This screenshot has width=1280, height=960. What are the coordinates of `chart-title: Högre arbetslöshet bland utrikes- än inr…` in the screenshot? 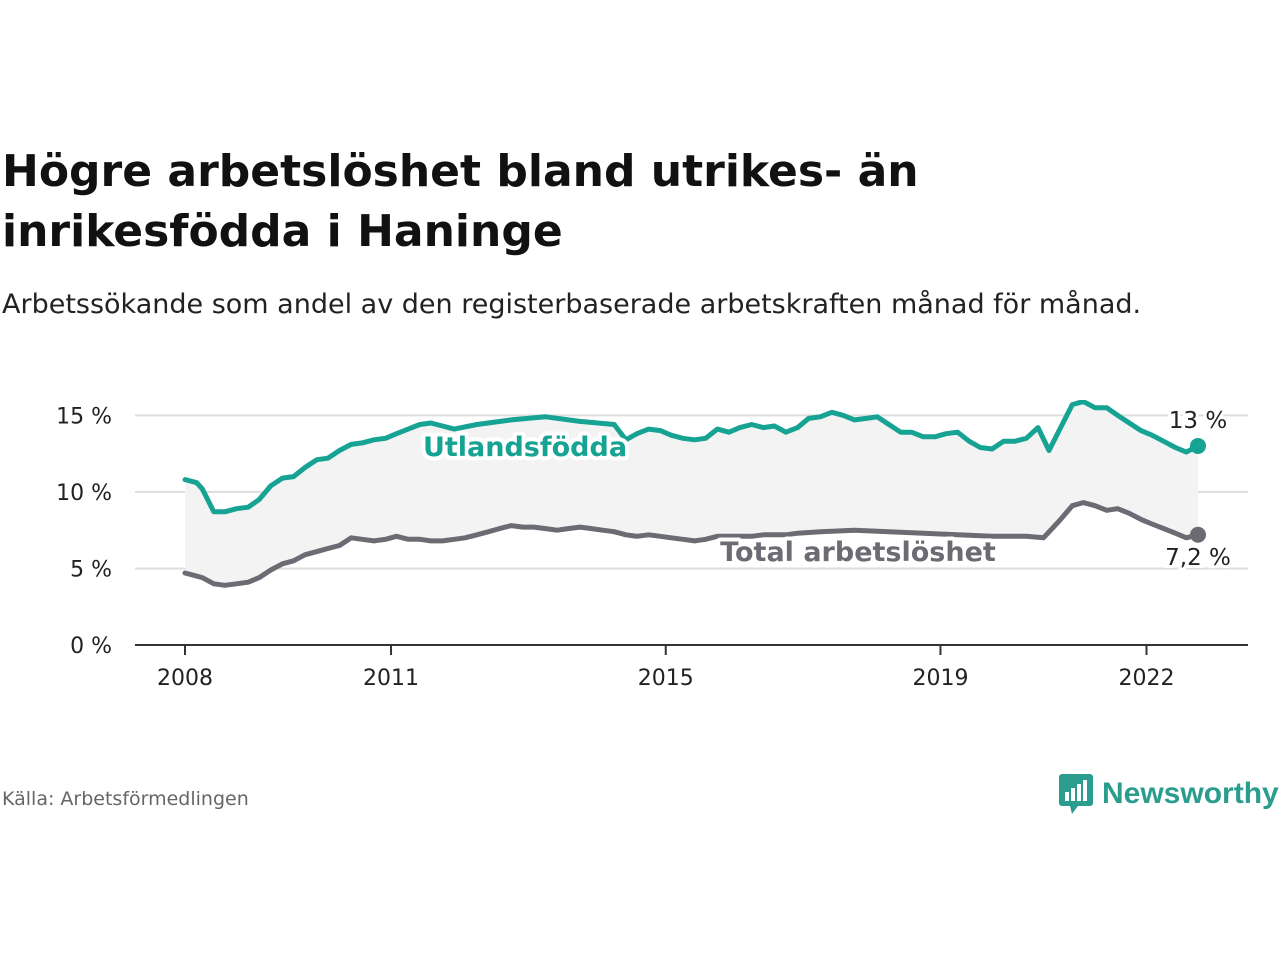 It's located at (460, 201).